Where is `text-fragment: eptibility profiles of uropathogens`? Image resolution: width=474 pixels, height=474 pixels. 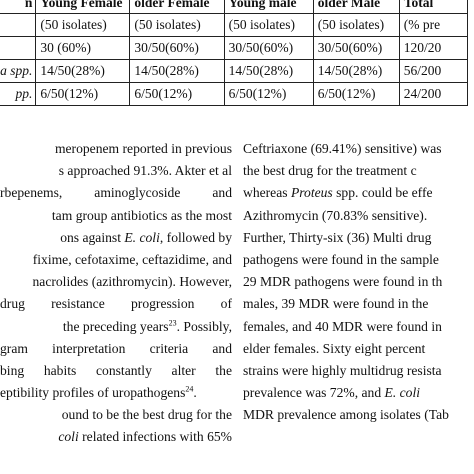 text-fragment: eptibility profiles of uropathogens is located at coordinates (93, 393).